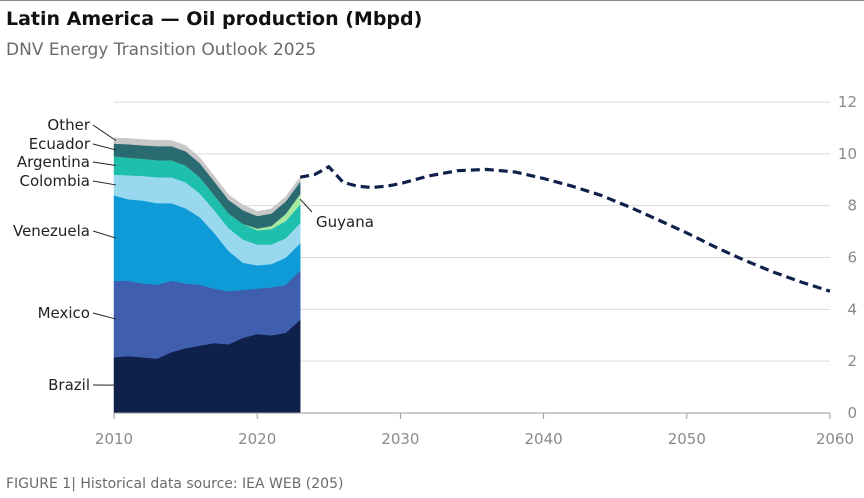 The width and height of the screenshot is (864, 498). Describe the element at coordinates (104, 163) in the screenshot. I see `leader-line-argentina` at that location.